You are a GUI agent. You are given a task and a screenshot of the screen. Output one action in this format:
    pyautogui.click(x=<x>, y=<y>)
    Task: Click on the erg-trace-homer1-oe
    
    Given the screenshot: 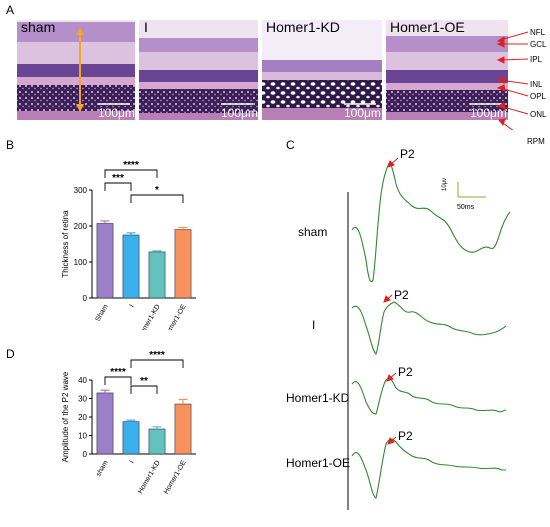 What is the action you would take?
    pyautogui.click(x=428, y=468)
    